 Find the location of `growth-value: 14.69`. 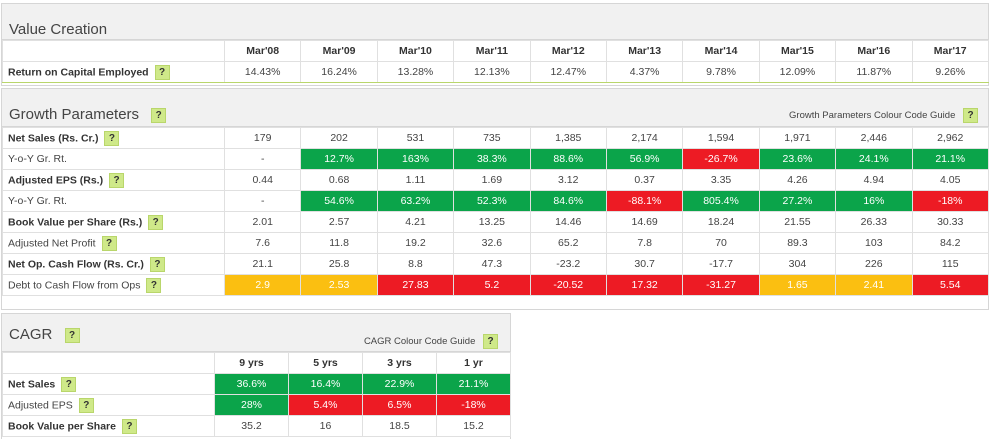

growth-value: 14.69 is located at coordinates (644, 222).